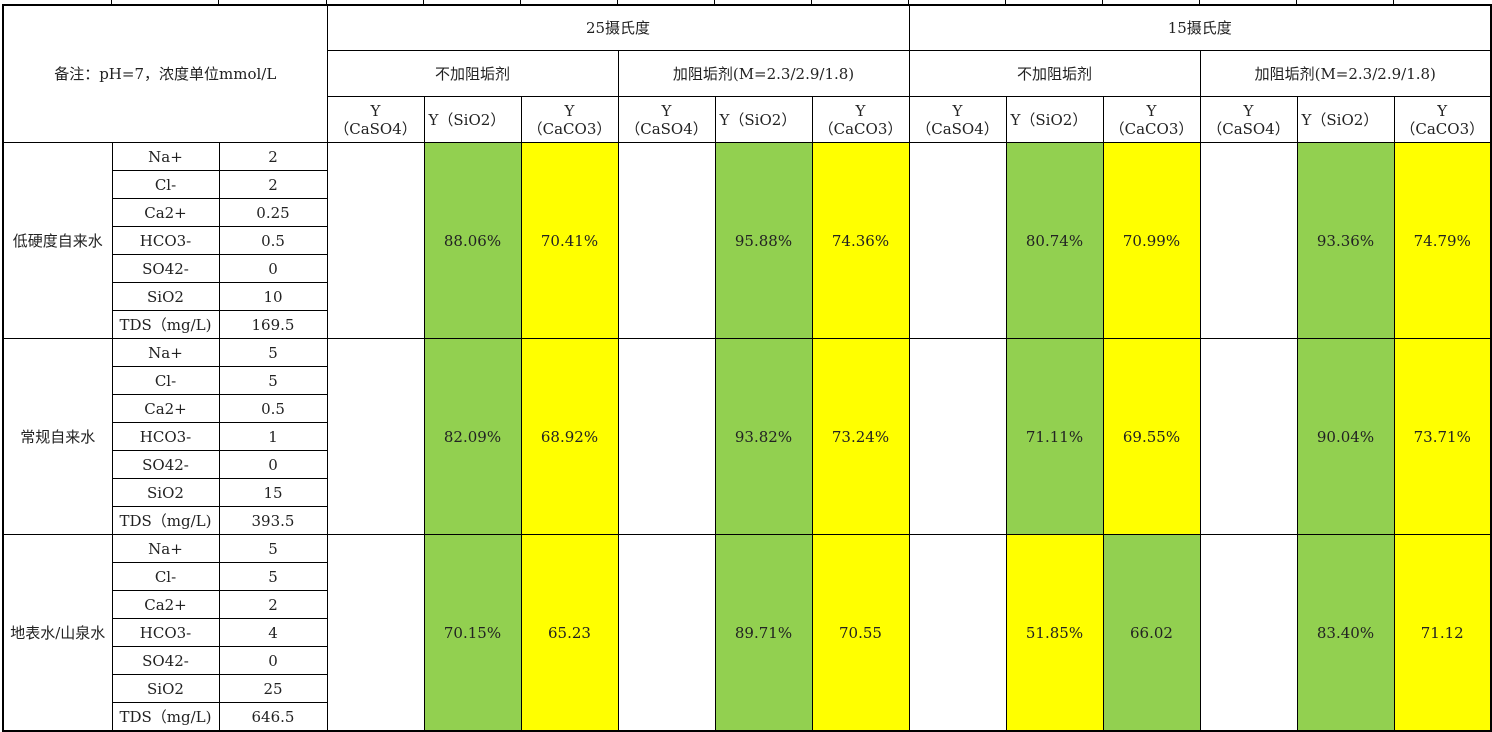  What do you see at coordinates (1054, 436) in the screenshot?
I see `result-cell: 71.11%` at bounding box center [1054, 436].